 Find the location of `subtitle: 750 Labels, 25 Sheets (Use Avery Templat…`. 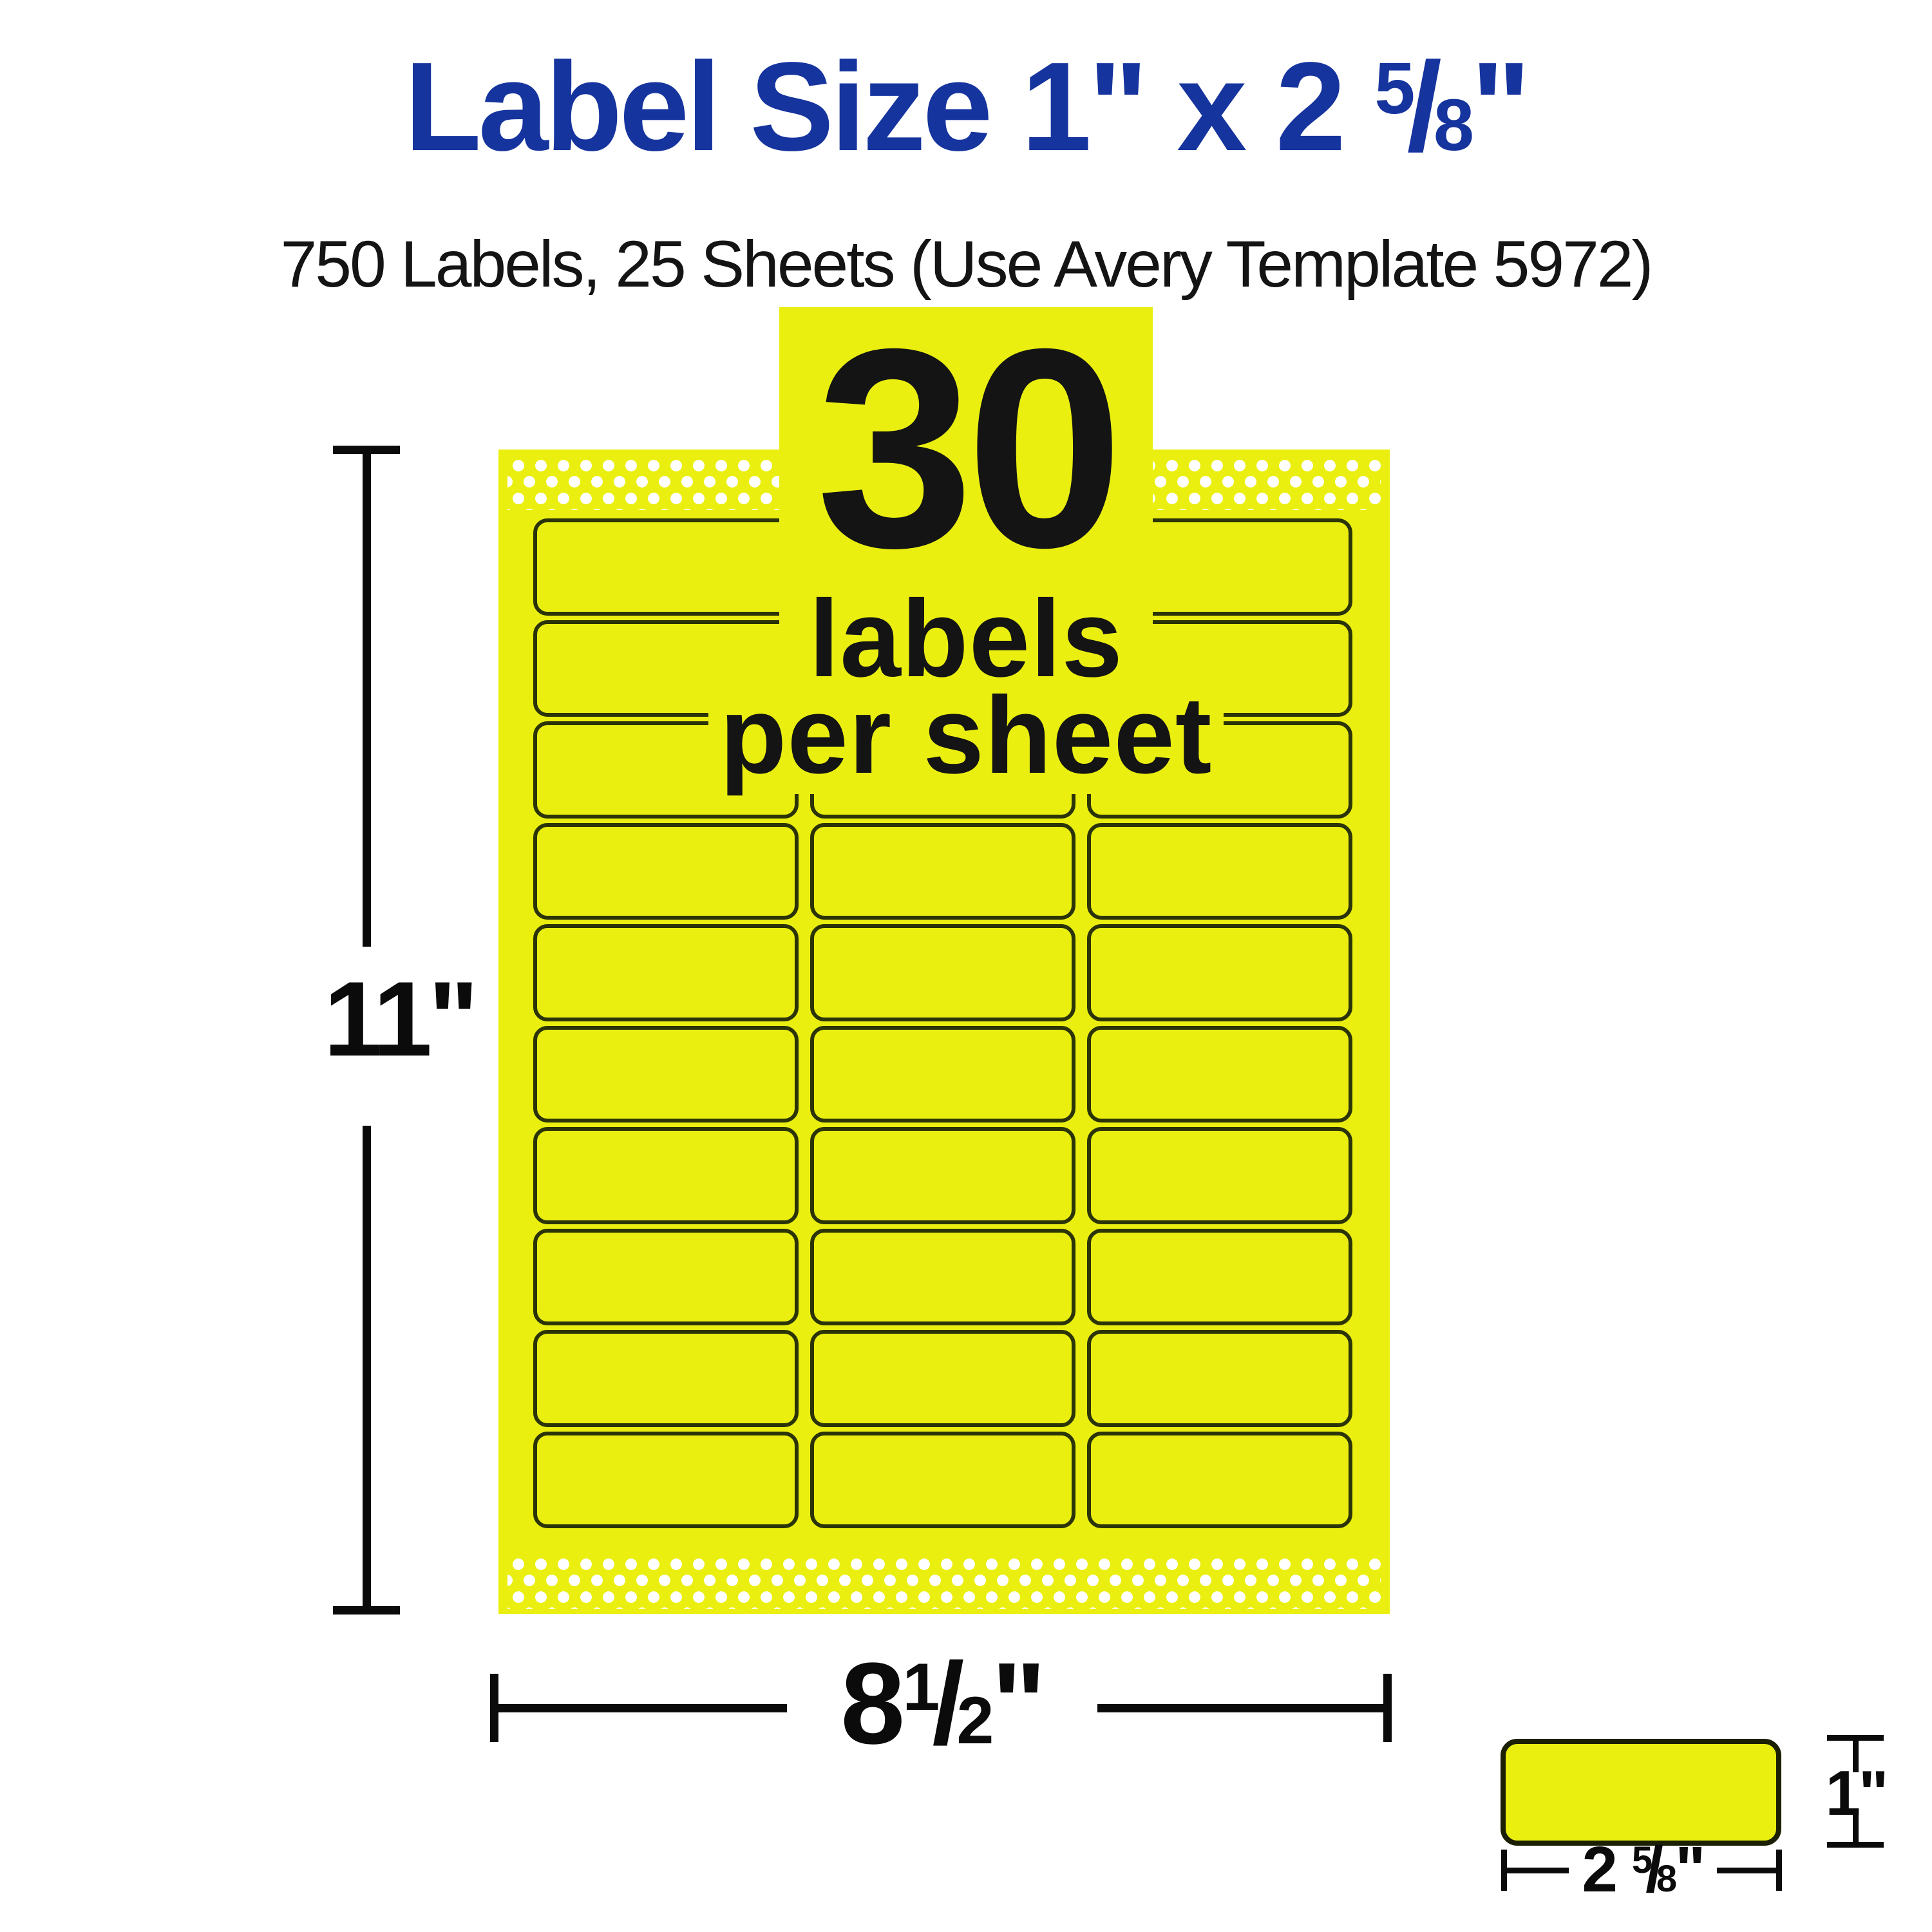

subtitle: 750 Labels, 25 Sheets (Use Avery Templat… is located at coordinates (967, 264).